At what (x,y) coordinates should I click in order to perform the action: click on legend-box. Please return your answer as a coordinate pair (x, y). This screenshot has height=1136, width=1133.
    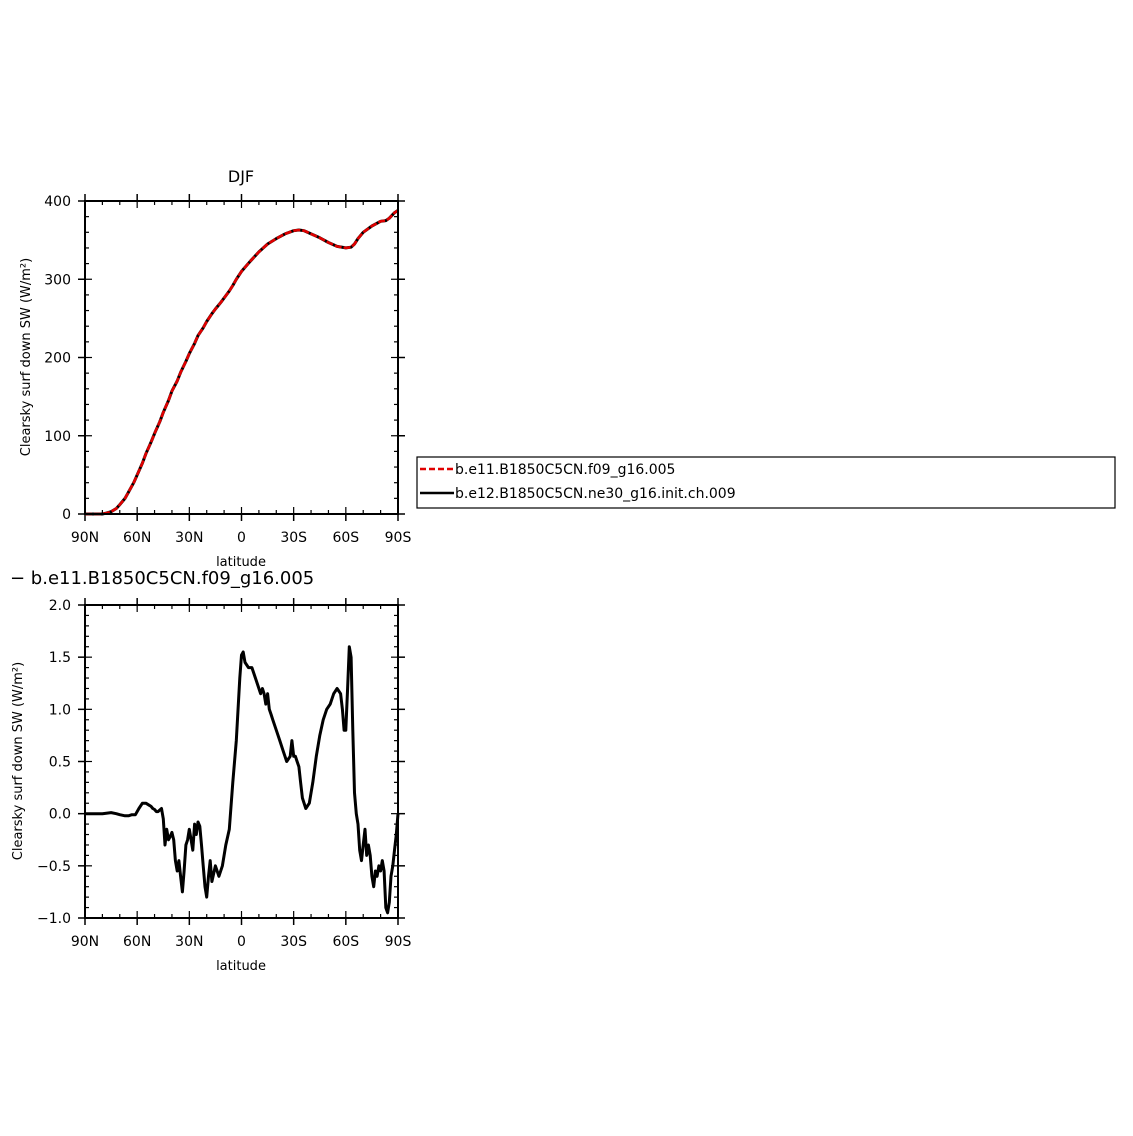
    Looking at the image, I should click on (766, 482).